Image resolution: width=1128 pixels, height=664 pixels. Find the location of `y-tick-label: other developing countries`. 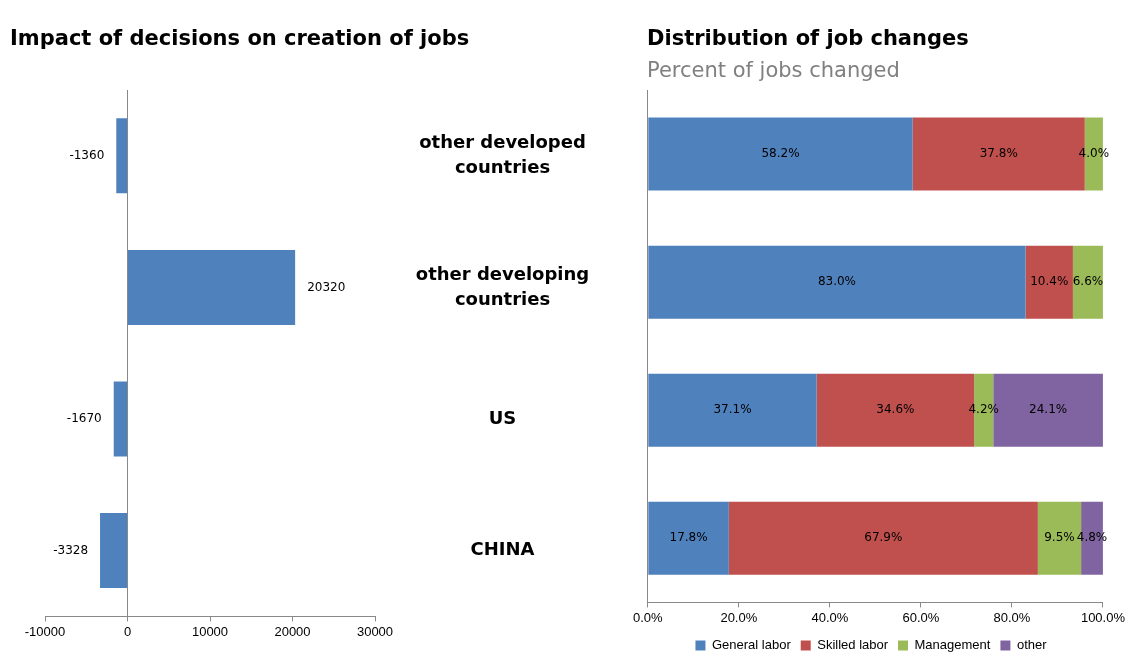

y-tick-label: other developing countries is located at coordinates (502, 285).